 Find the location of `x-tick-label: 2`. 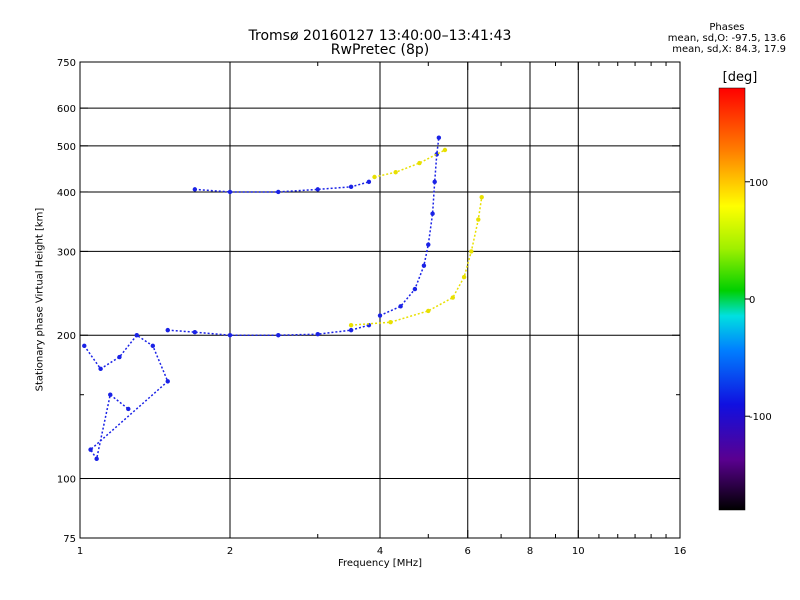

x-tick-label: 2 is located at coordinates (230, 551).